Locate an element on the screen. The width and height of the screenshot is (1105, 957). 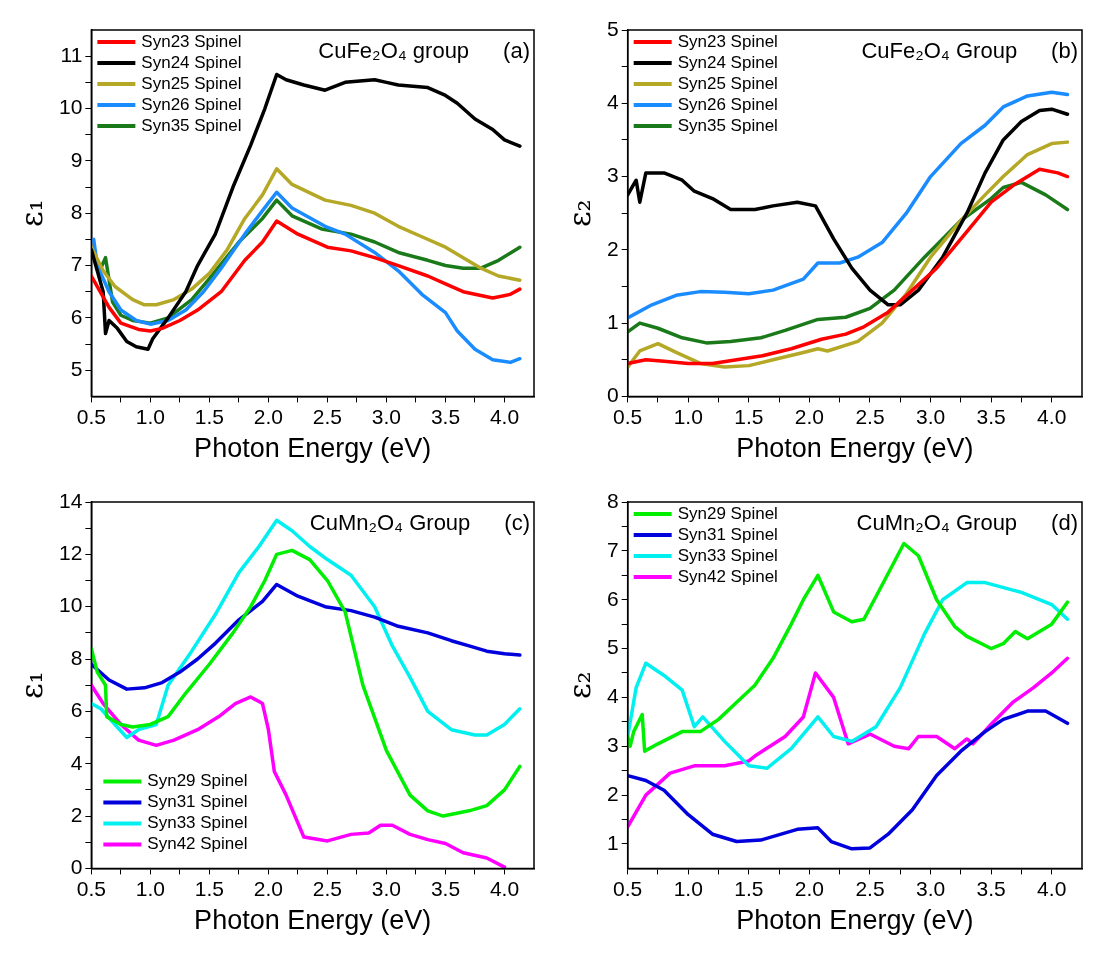
y-tick-label: 9 is located at coordinates (76, 159).